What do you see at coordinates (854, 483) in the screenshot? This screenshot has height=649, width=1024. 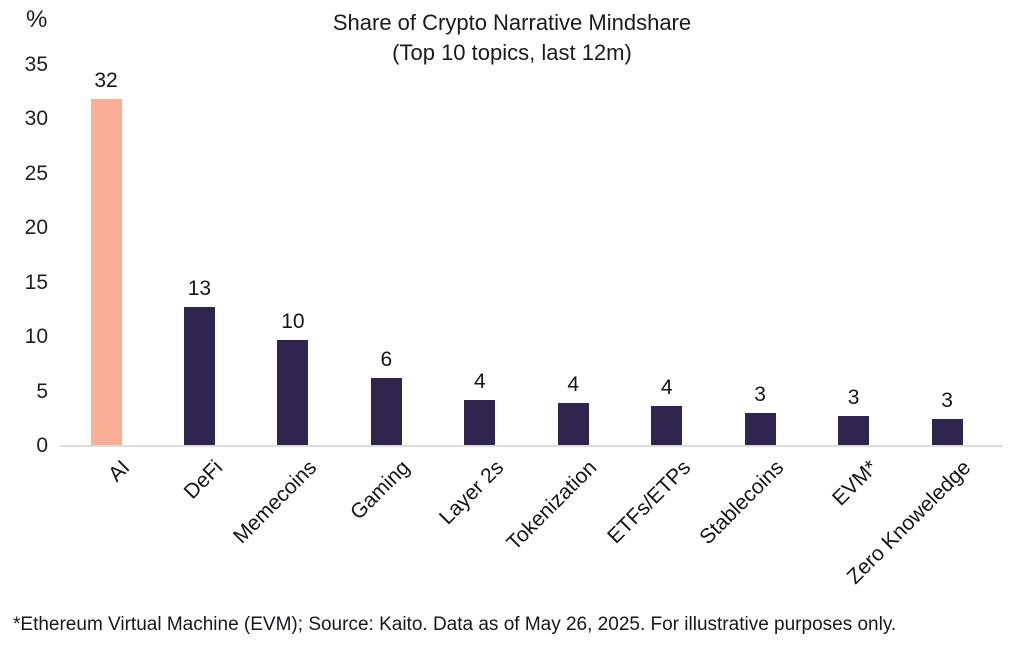 I see `x-axis-category-label: EVM*` at bounding box center [854, 483].